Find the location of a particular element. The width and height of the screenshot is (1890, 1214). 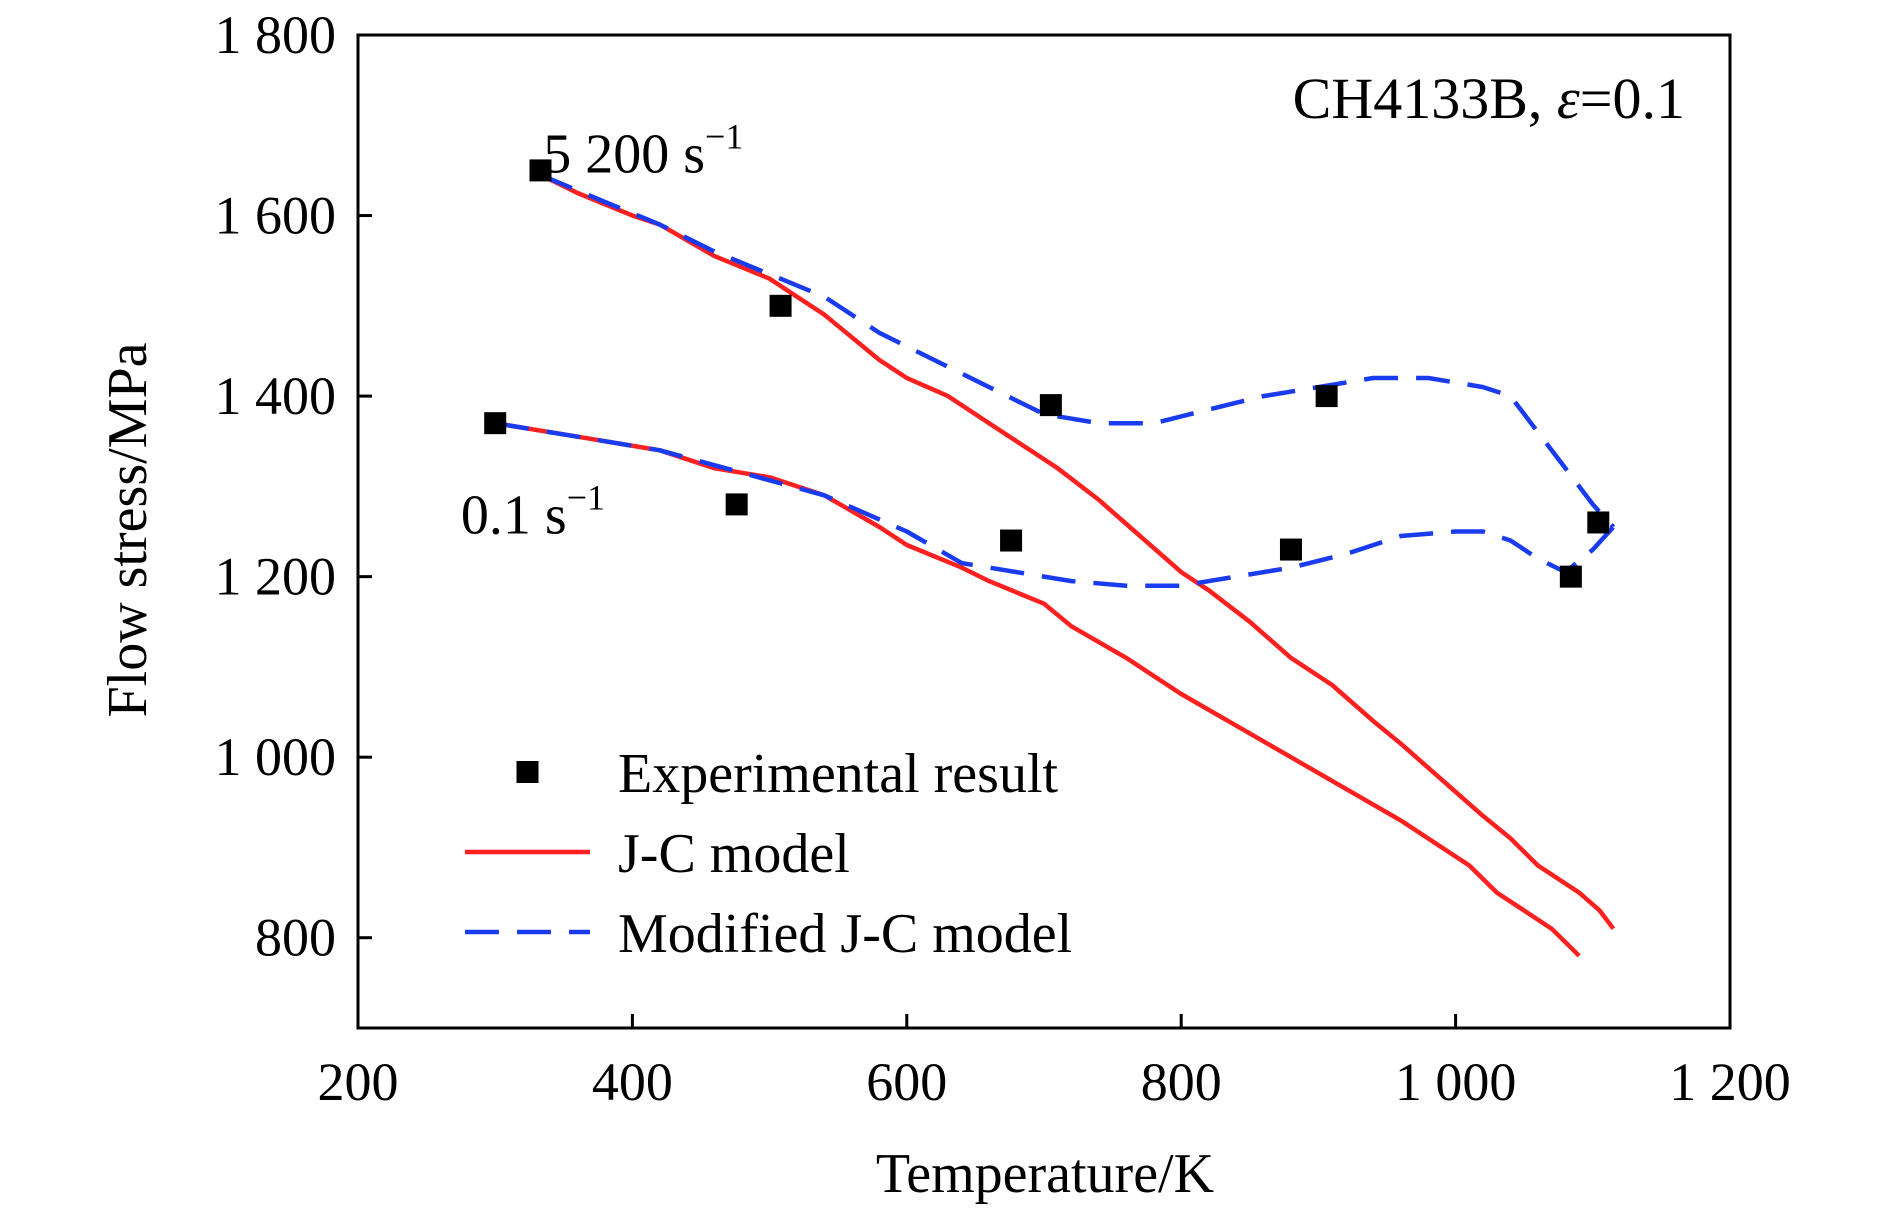

rate-label: 0.1 s−1 is located at coordinates (533, 511).